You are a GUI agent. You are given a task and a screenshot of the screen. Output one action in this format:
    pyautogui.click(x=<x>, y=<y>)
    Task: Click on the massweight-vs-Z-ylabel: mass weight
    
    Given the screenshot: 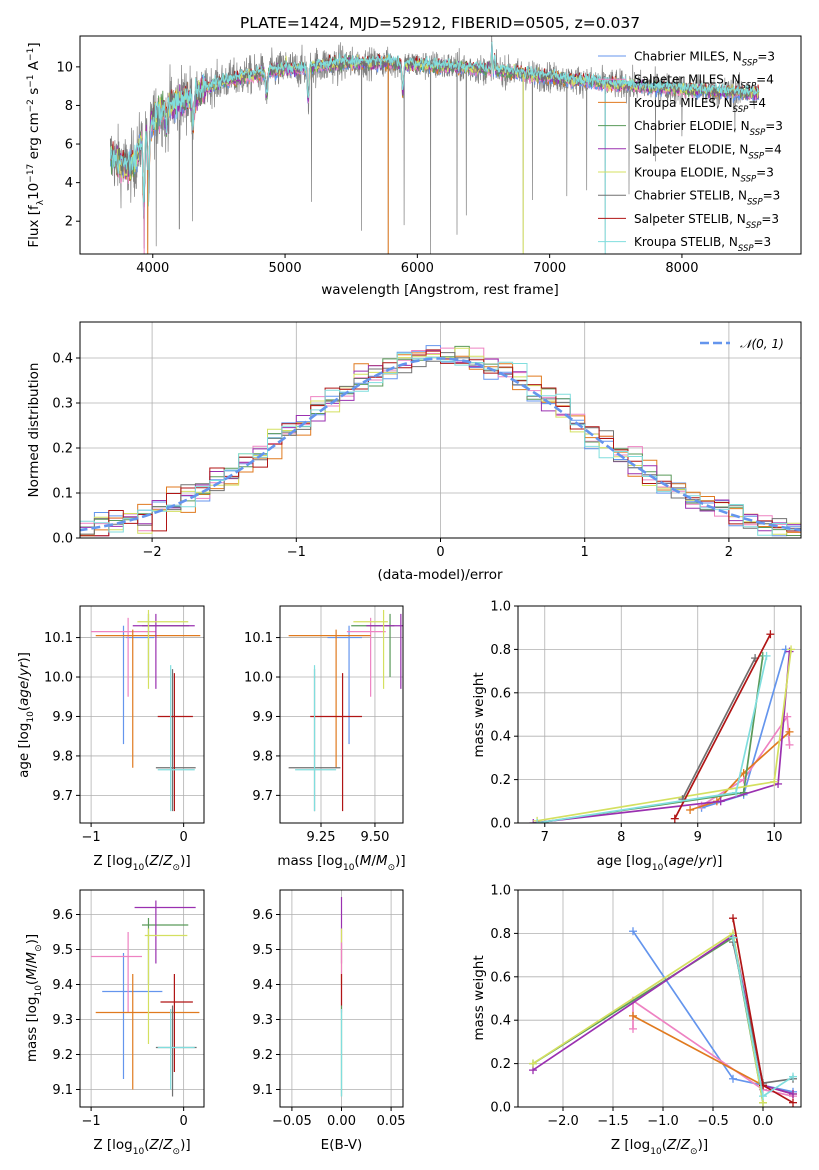 What is the action you would take?
    pyautogui.click(x=479, y=997)
    